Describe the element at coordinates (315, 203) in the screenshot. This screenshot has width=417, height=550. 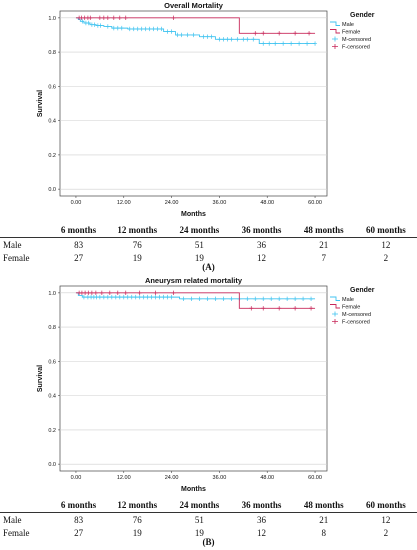
I see `x-tick-label: 60.00` at that location.